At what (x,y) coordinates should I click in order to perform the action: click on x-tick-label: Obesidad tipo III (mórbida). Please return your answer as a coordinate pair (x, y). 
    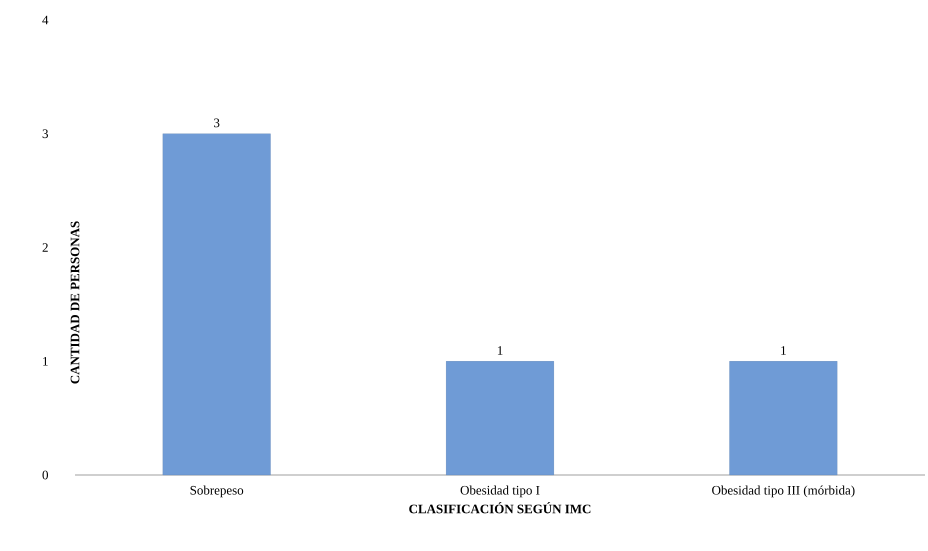
    Looking at the image, I should click on (783, 492).